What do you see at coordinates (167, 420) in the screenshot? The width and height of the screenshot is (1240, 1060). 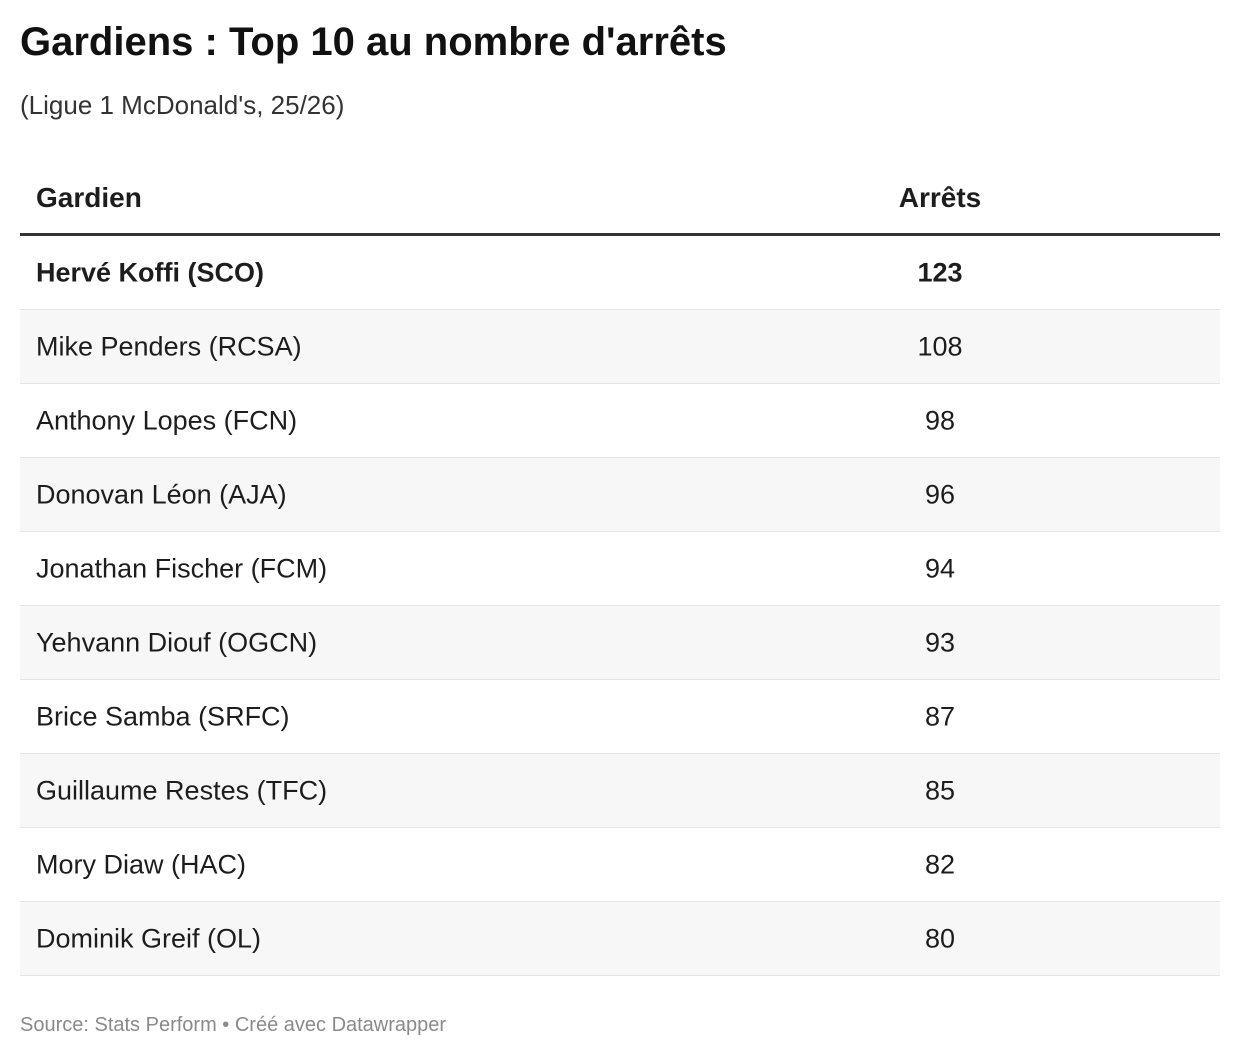 I see `goalkeeper-name: Anthony Lopes (FCN)` at bounding box center [167, 420].